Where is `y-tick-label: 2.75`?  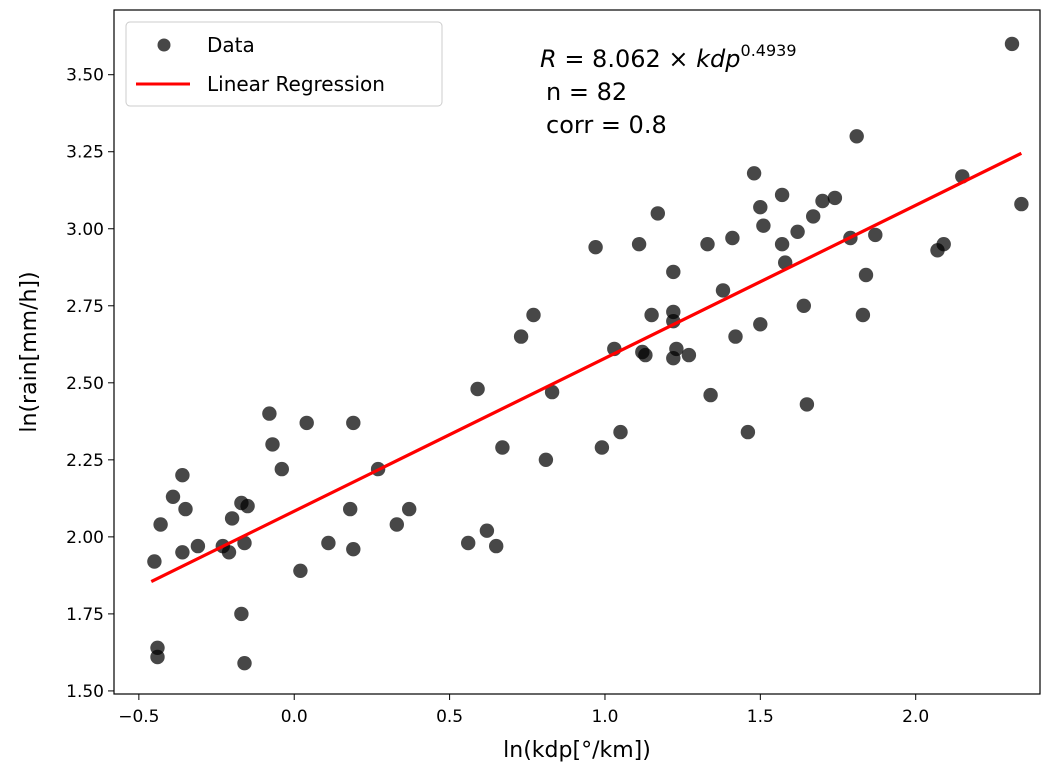
y-tick-label: 2.75 is located at coordinates (85, 307).